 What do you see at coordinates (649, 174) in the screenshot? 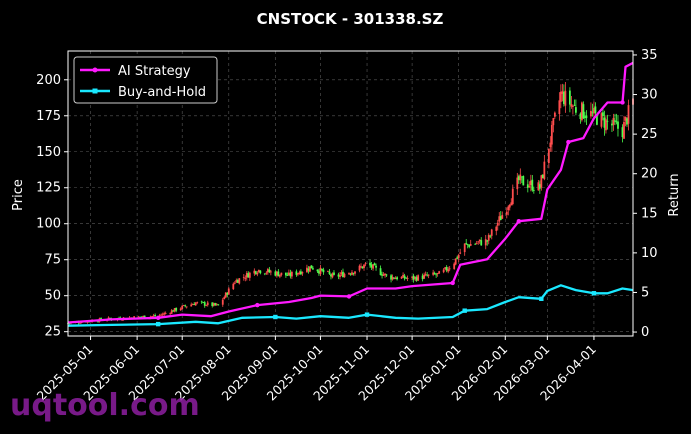
I see `y2-tick-label: 20` at bounding box center [649, 174].